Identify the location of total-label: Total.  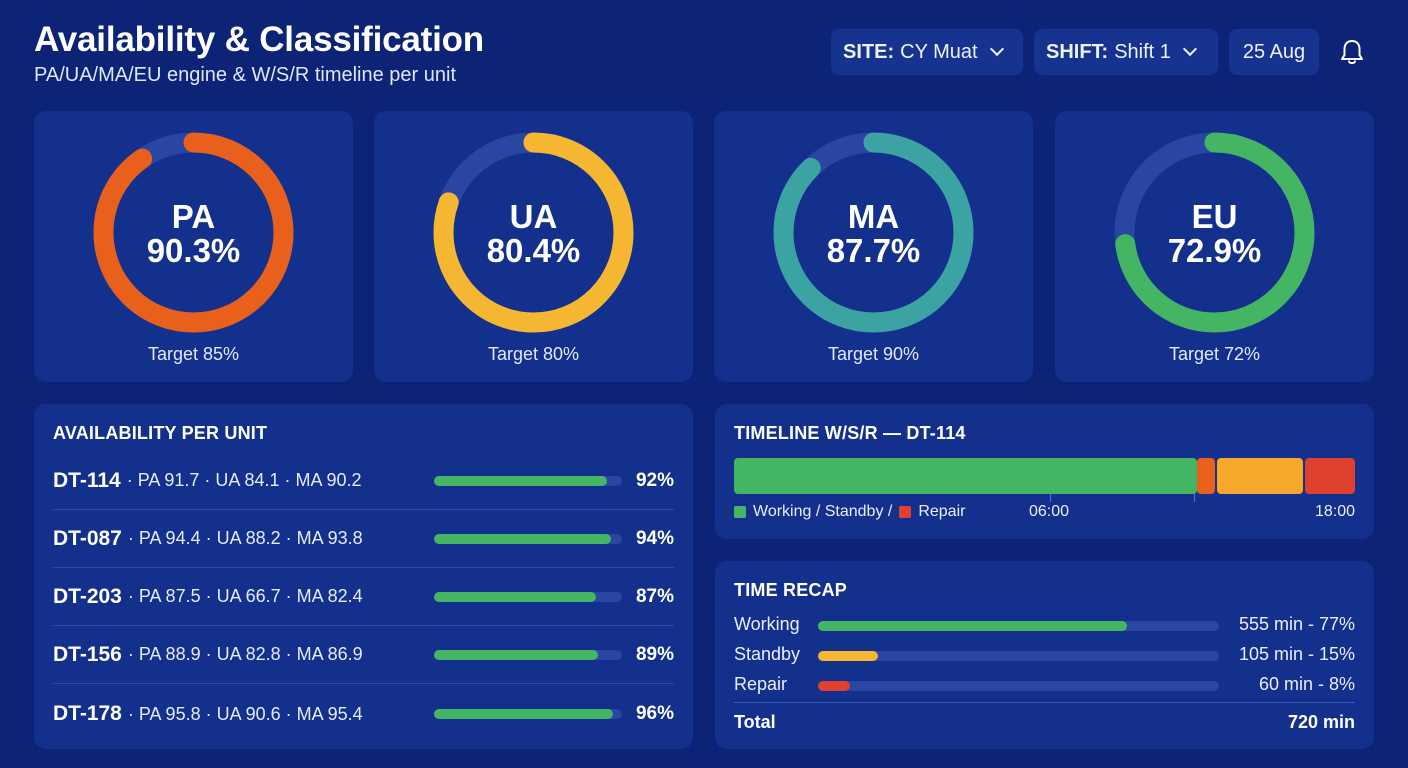
(755, 722).